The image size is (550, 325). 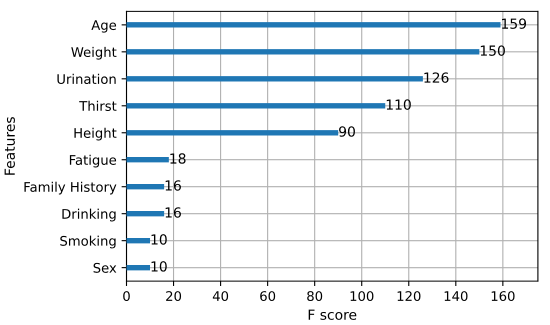 I want to click on y-tick-label: Weight, so click(x=93, y=53).